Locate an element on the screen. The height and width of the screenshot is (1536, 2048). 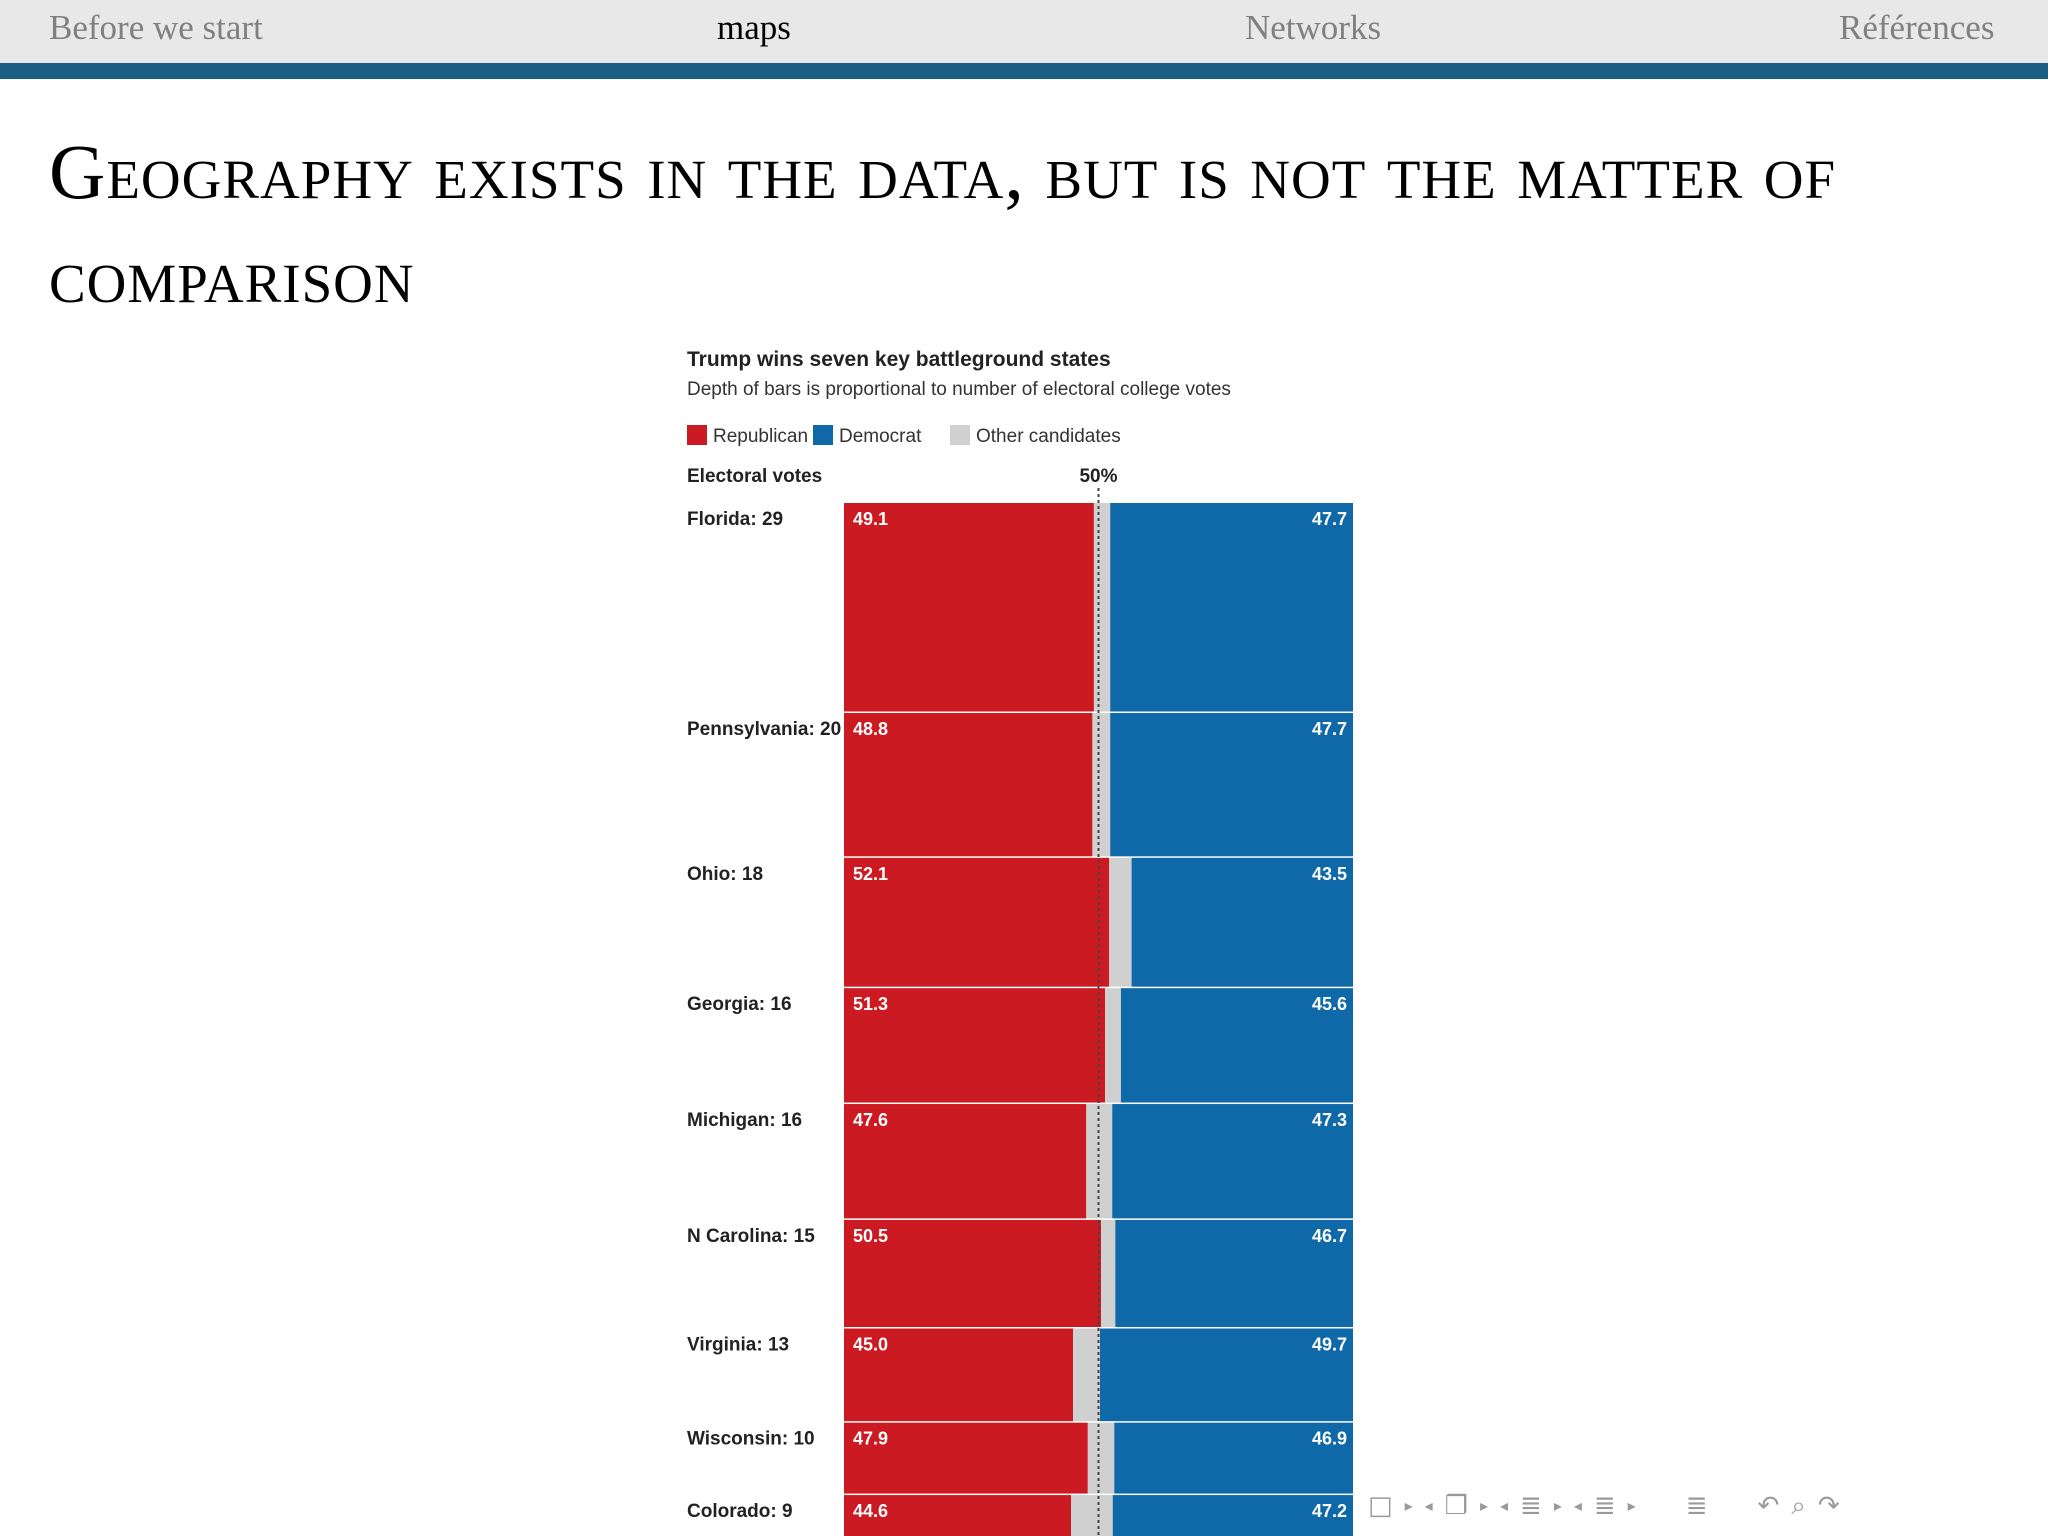
bar-democrat-ohio is located at coordinates (1242, 922).